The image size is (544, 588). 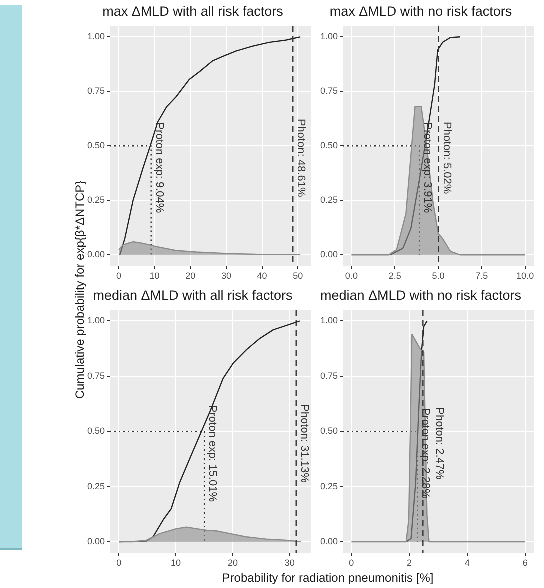 What do you see at coordinates (304, 444) in the screenshot?
I see `ref-line-label: Photon: 31.13%` at bounding box center [304, 444].